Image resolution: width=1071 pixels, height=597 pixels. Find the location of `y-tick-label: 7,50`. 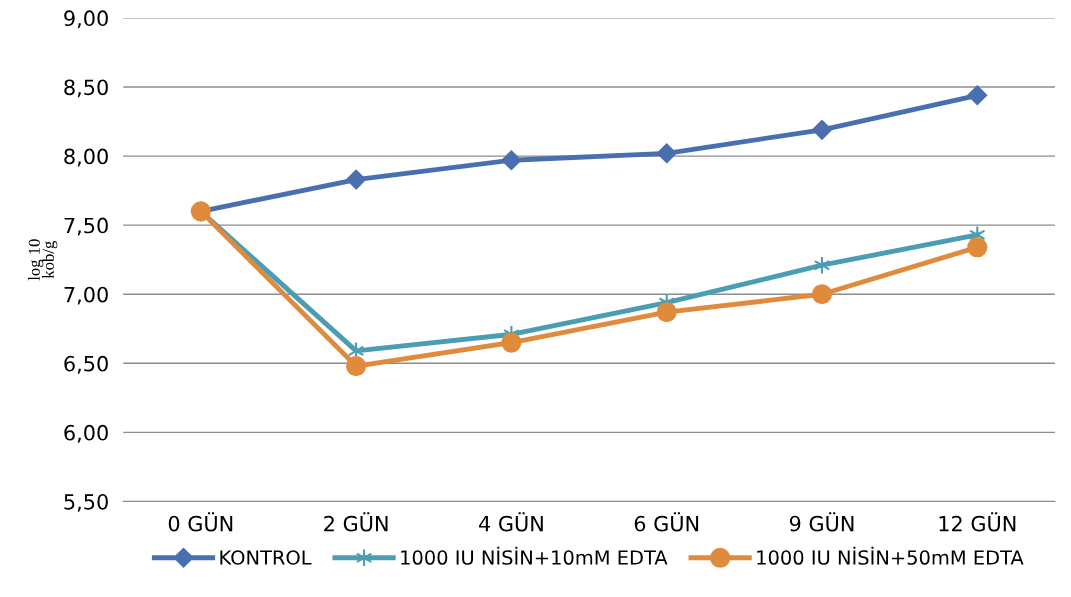

y-tick-label: 7,50 is located at coordinates (86, 226).